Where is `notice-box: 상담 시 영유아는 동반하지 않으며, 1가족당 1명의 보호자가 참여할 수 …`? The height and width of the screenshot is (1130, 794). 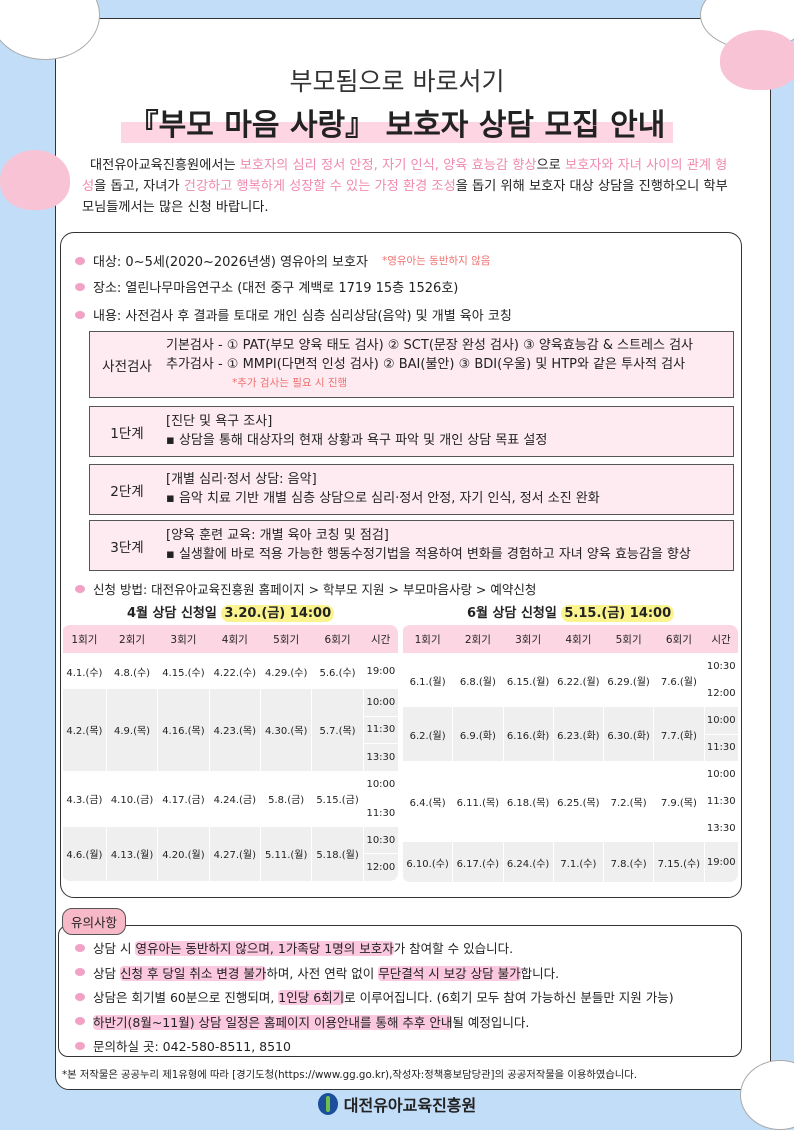
notice-box: 상담 시 영유아는 동반하지 않으며, 1가족당 1명의 보호자가 참여할 수 … is located at coordinates (400, 991).